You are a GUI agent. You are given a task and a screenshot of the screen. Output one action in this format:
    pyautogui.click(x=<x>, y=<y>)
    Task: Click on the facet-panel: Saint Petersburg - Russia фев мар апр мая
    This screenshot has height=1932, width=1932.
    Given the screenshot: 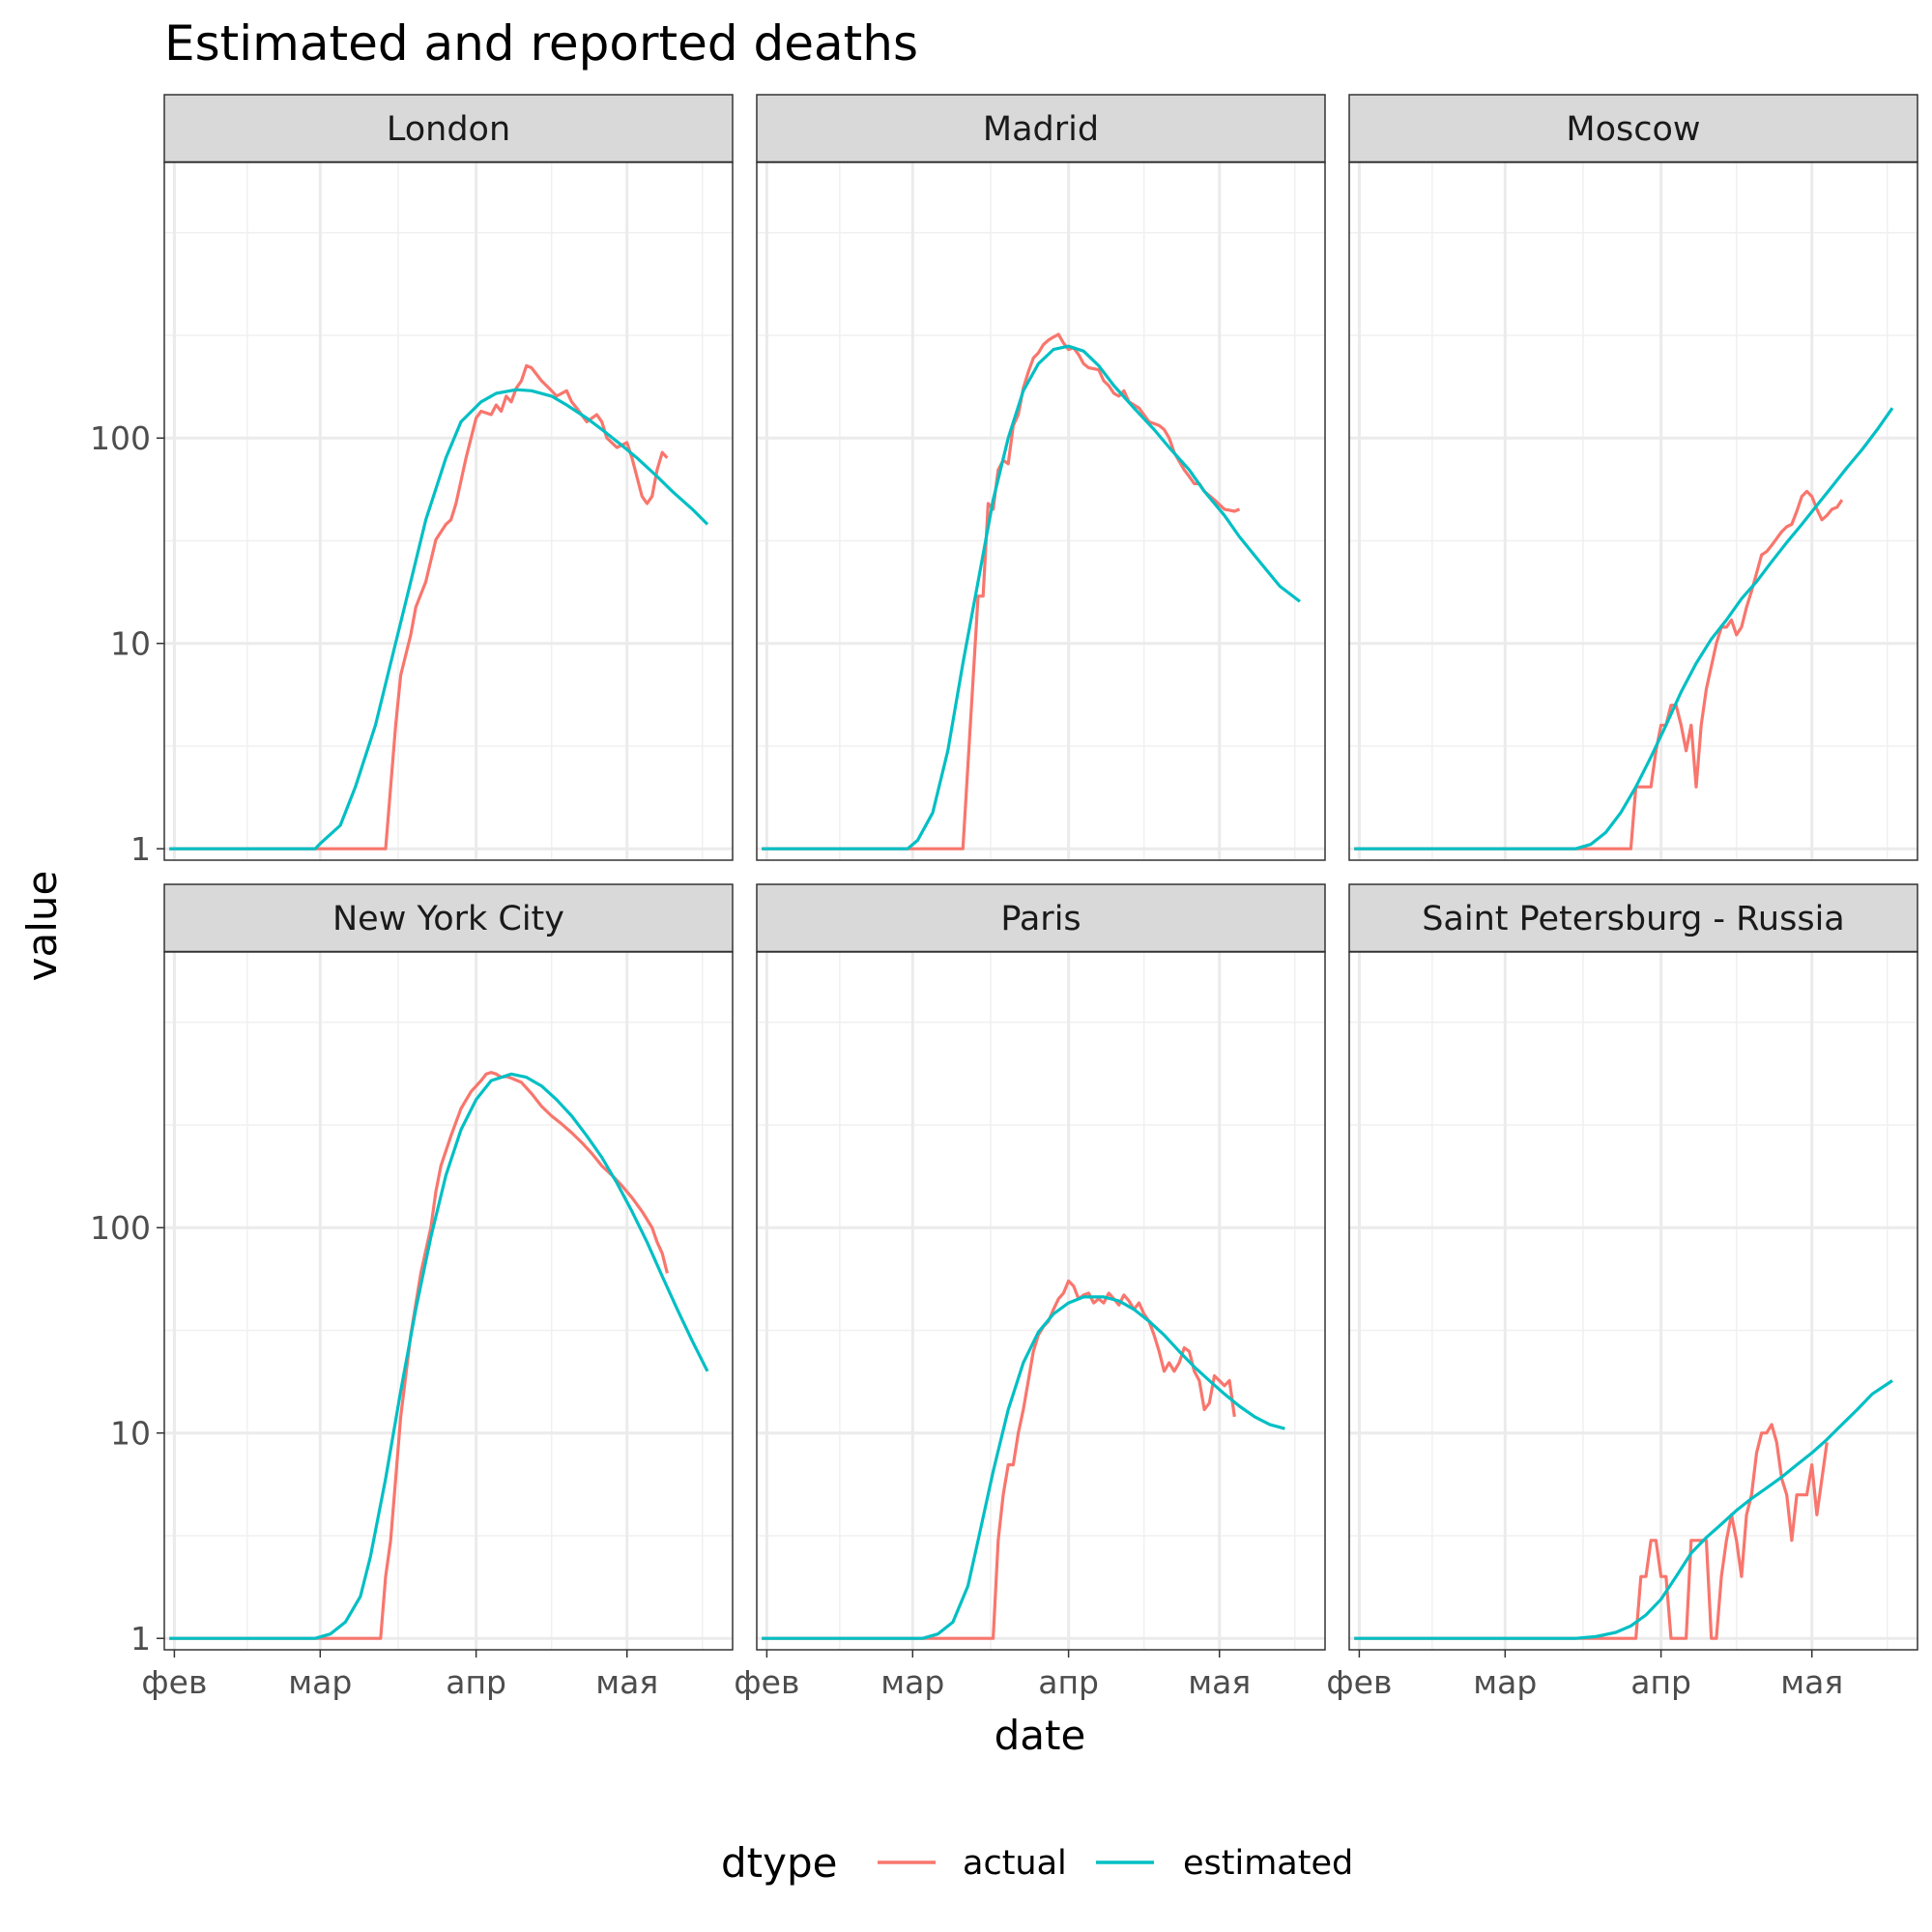 What is the action you would take?
    pyautogui.click(x=1622, y=1292)
    